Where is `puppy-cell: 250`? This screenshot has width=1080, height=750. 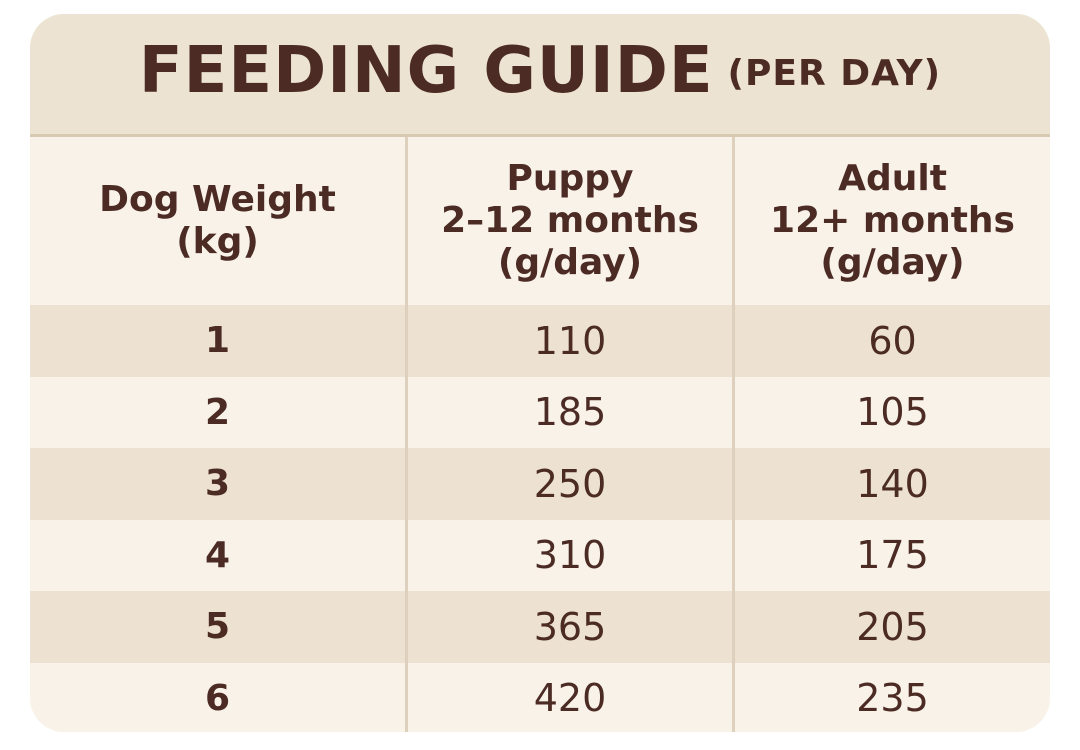 puppy-cell: 250 is located at coordinates (571, 484).